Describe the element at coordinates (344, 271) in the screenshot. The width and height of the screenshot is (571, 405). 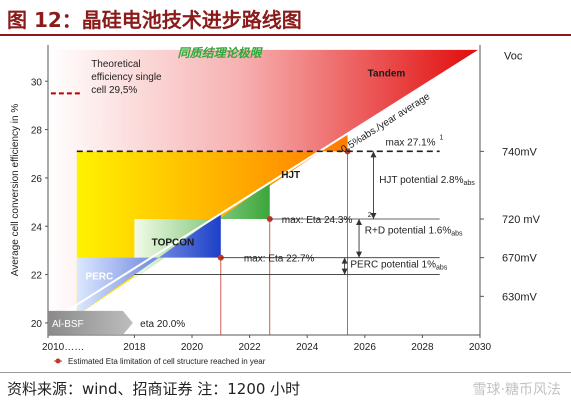
I see `perc-potential-arrow-head-bottom` at that location.